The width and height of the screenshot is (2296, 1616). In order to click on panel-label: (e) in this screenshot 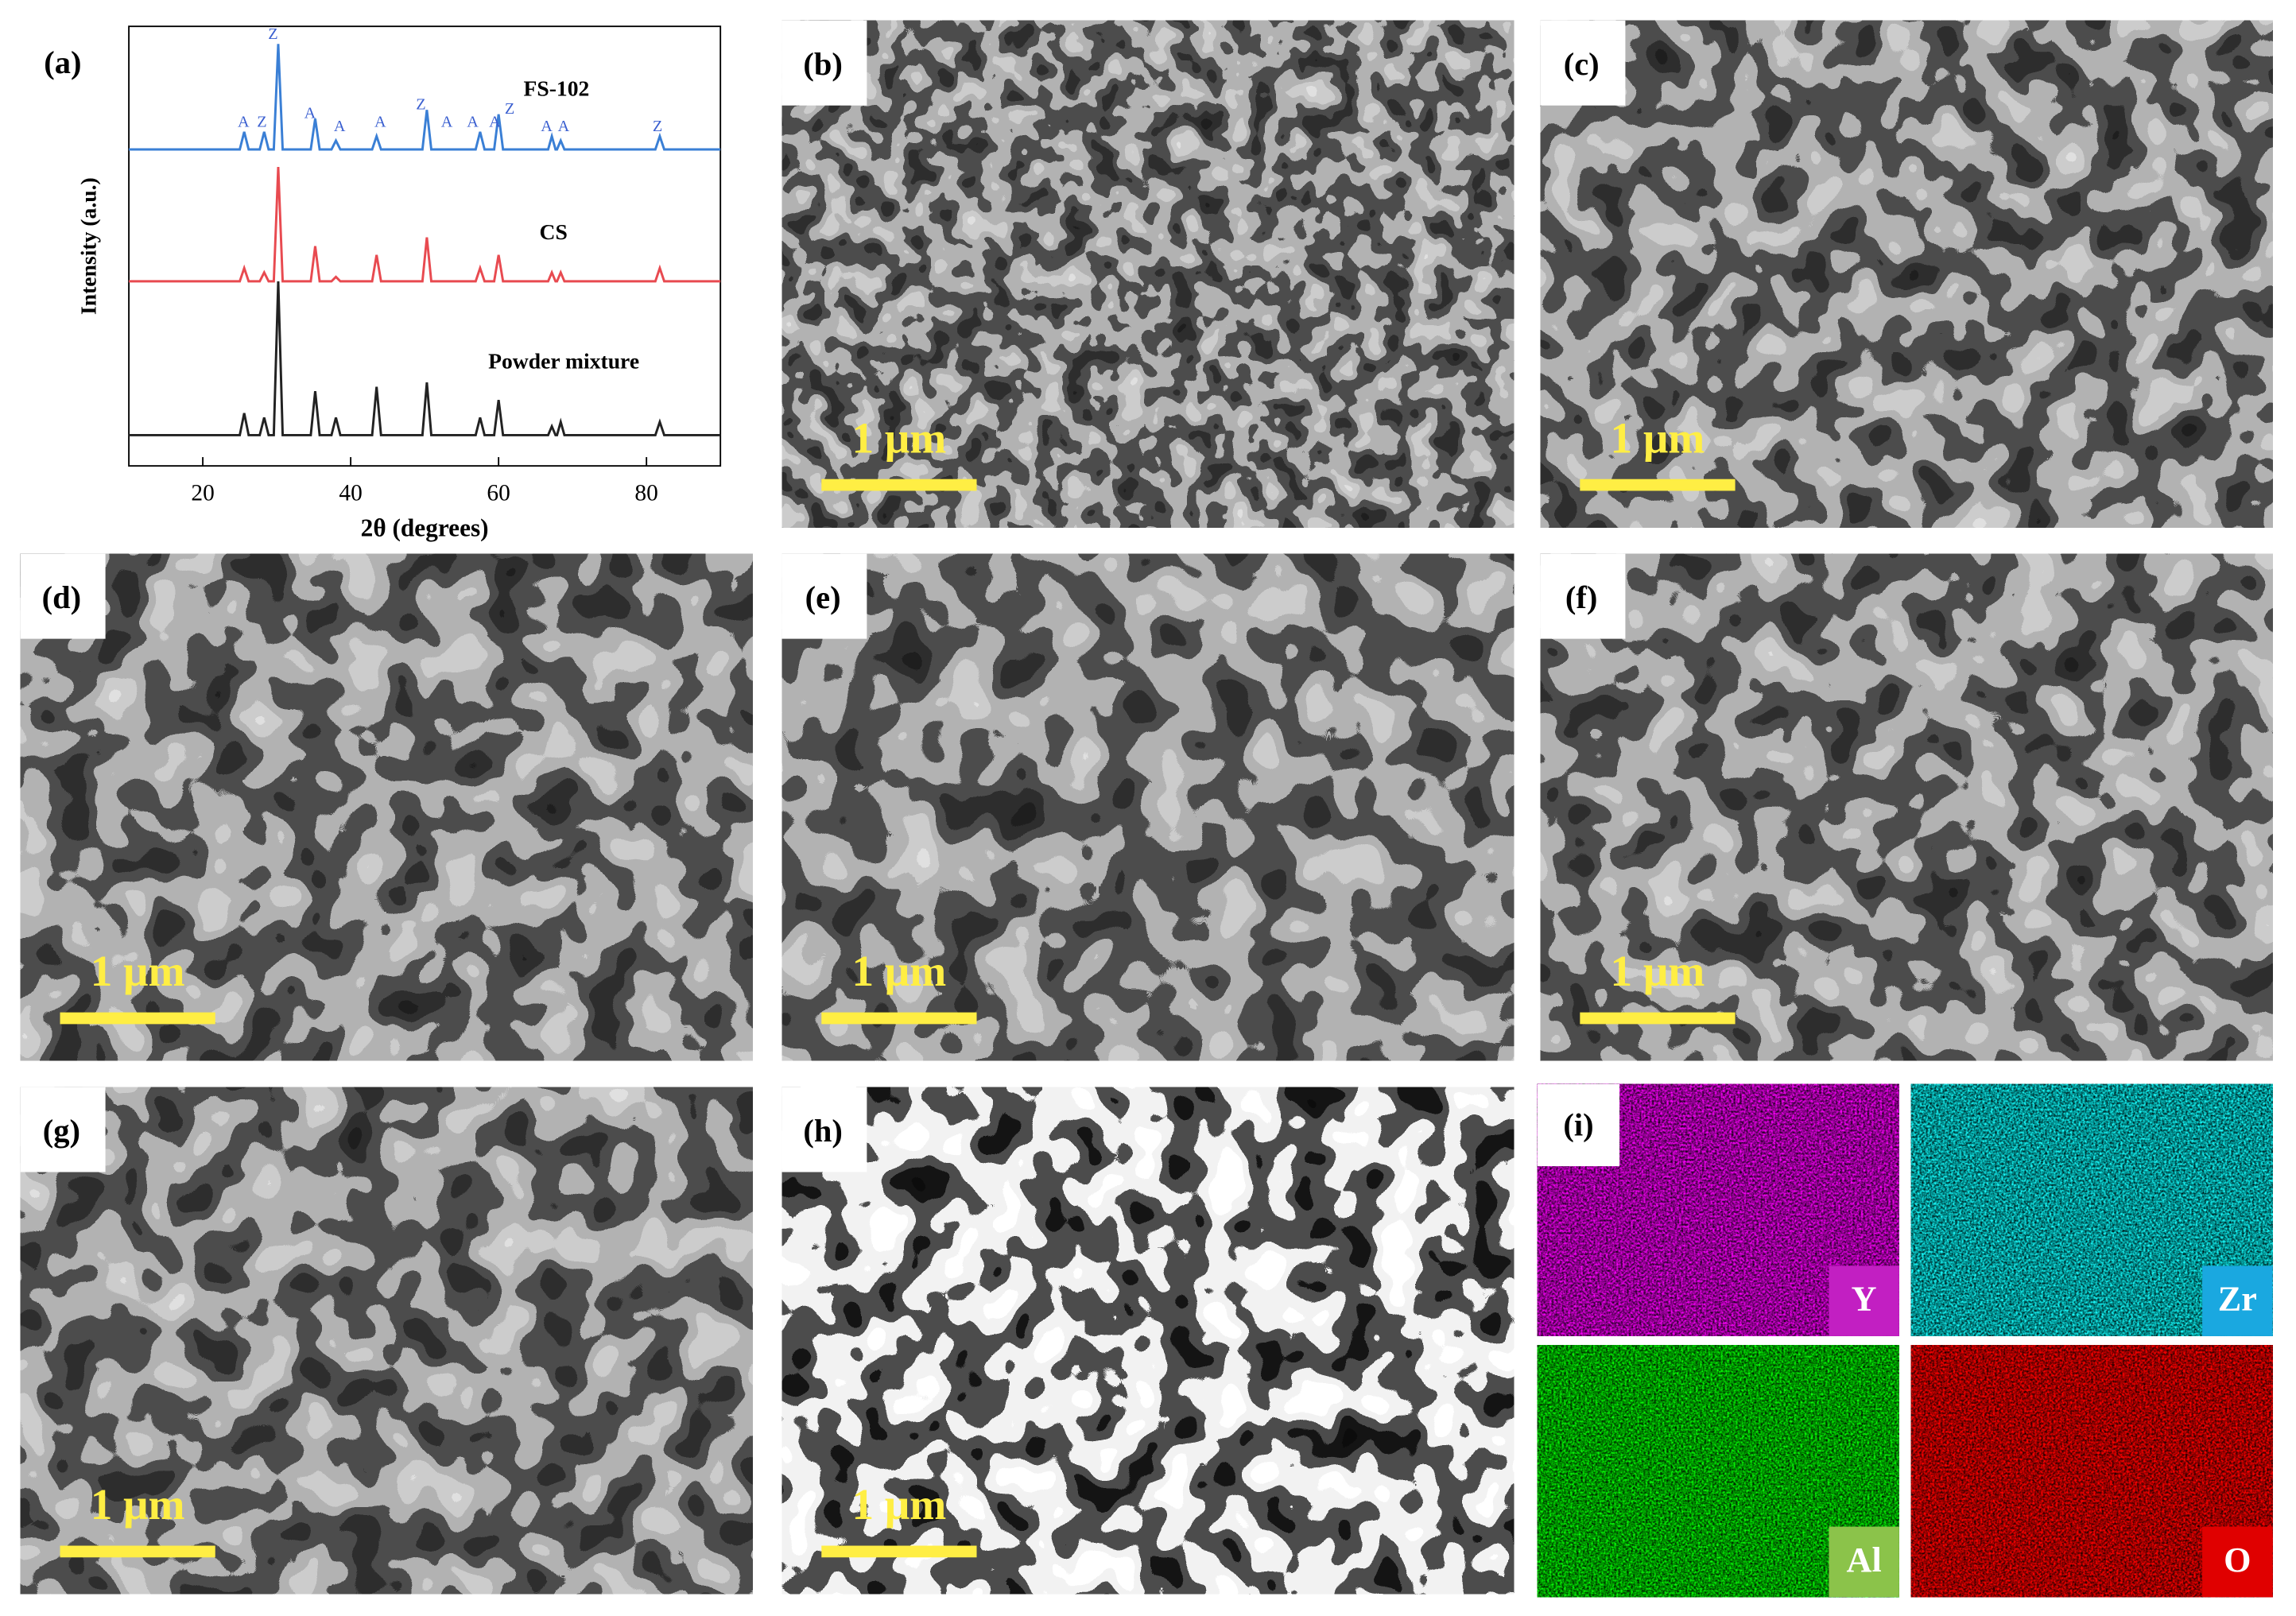, I will do `click(823, 597)`.